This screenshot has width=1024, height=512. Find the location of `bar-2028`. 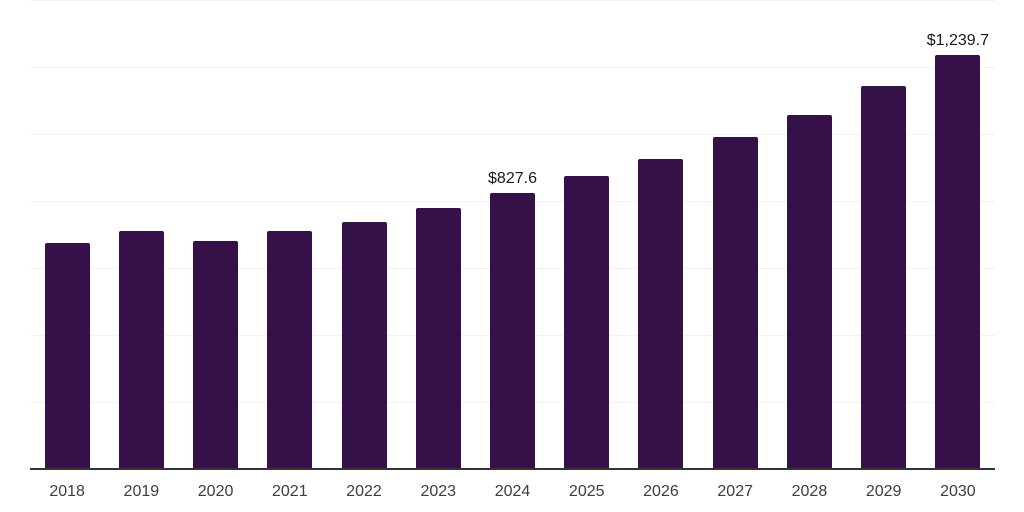

bar-2028 is located at coordinates (809, 291).